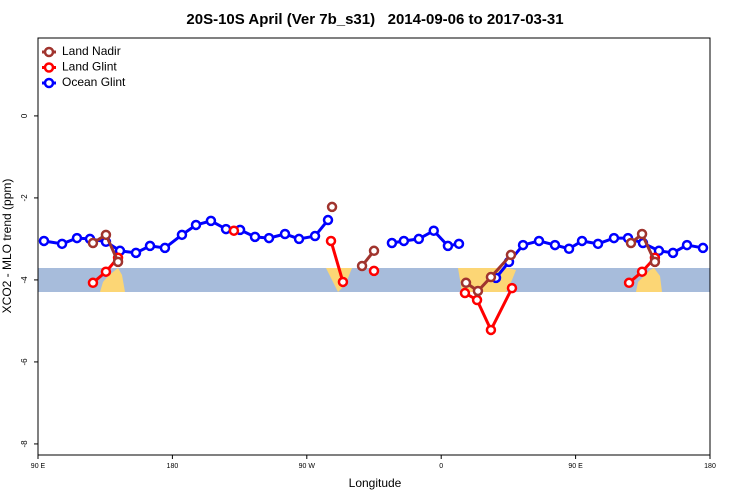 This screenshot has height=500, width=750. What do you see at coordinates (24, 198) in the screenshot?
I see `y-tick-label: -2` at bounding box center [24, 198].